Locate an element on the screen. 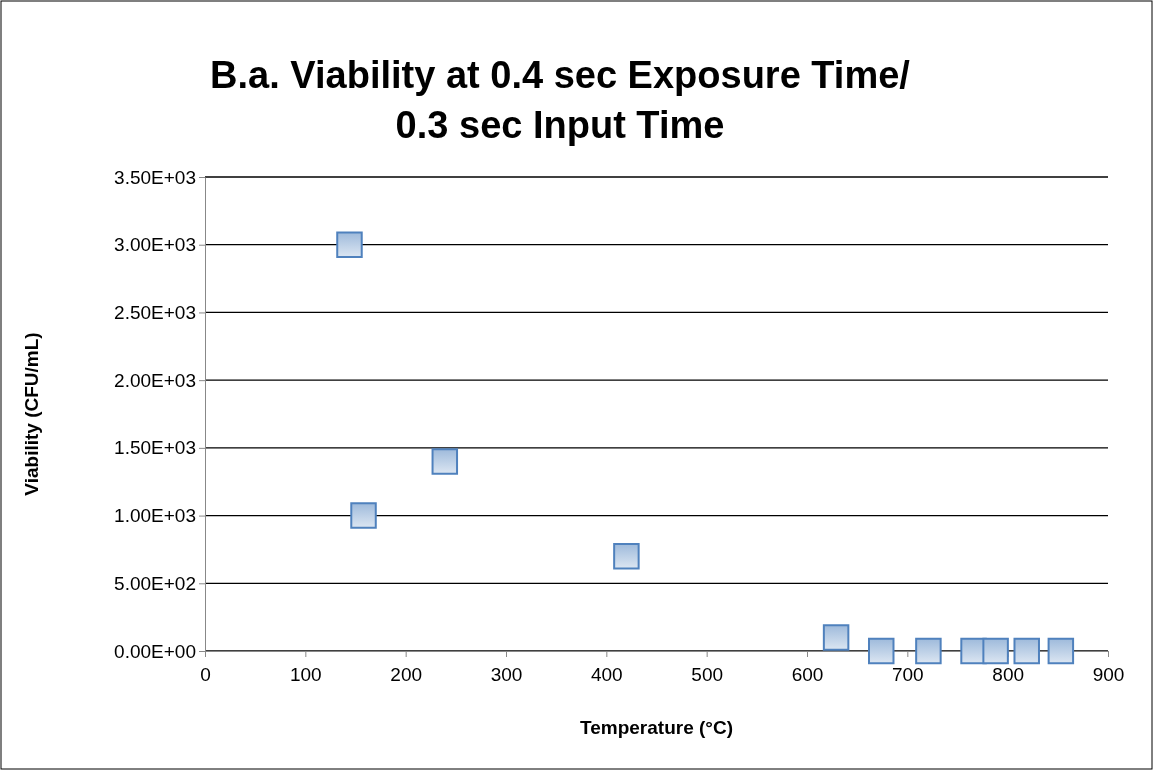 The image size is (1153, 770). x-axis-title: Temperature (°C) is located at coordinates (656, 727).